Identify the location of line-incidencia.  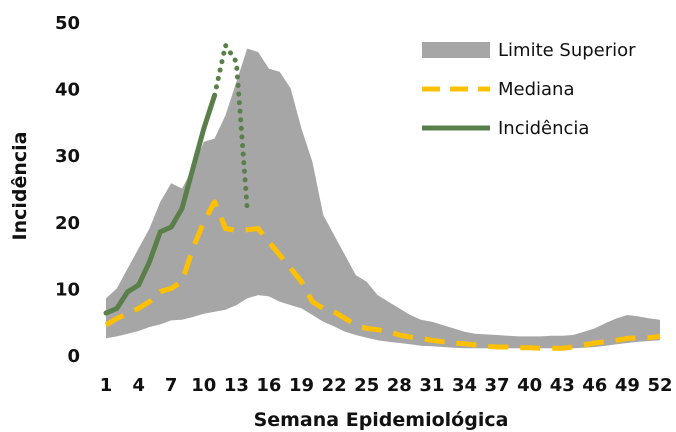
(160, 204).